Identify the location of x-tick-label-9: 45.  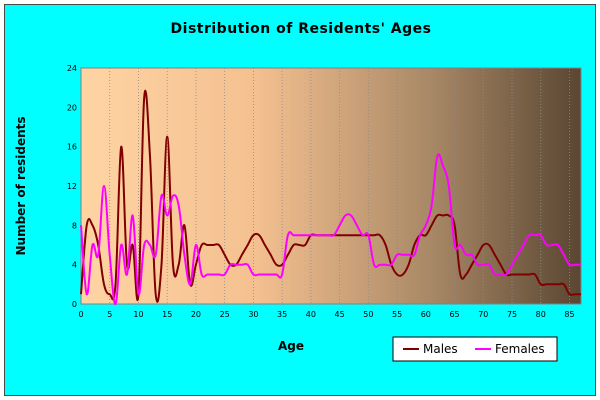
(340, 314).